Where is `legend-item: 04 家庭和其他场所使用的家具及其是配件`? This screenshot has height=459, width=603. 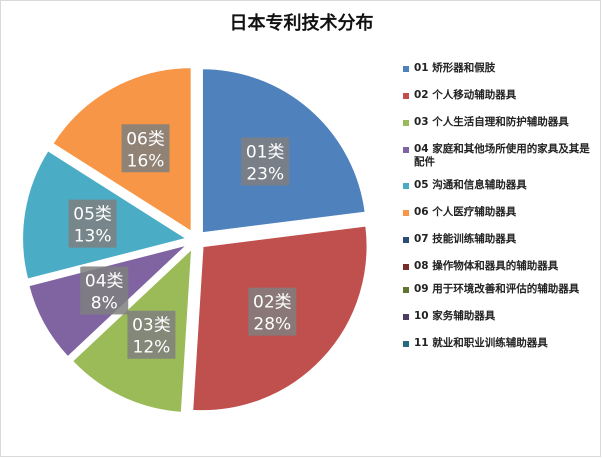 legend-item: 04 家庭和其他场所使用的家具及其是配件 is located at coordinates (501, 156).